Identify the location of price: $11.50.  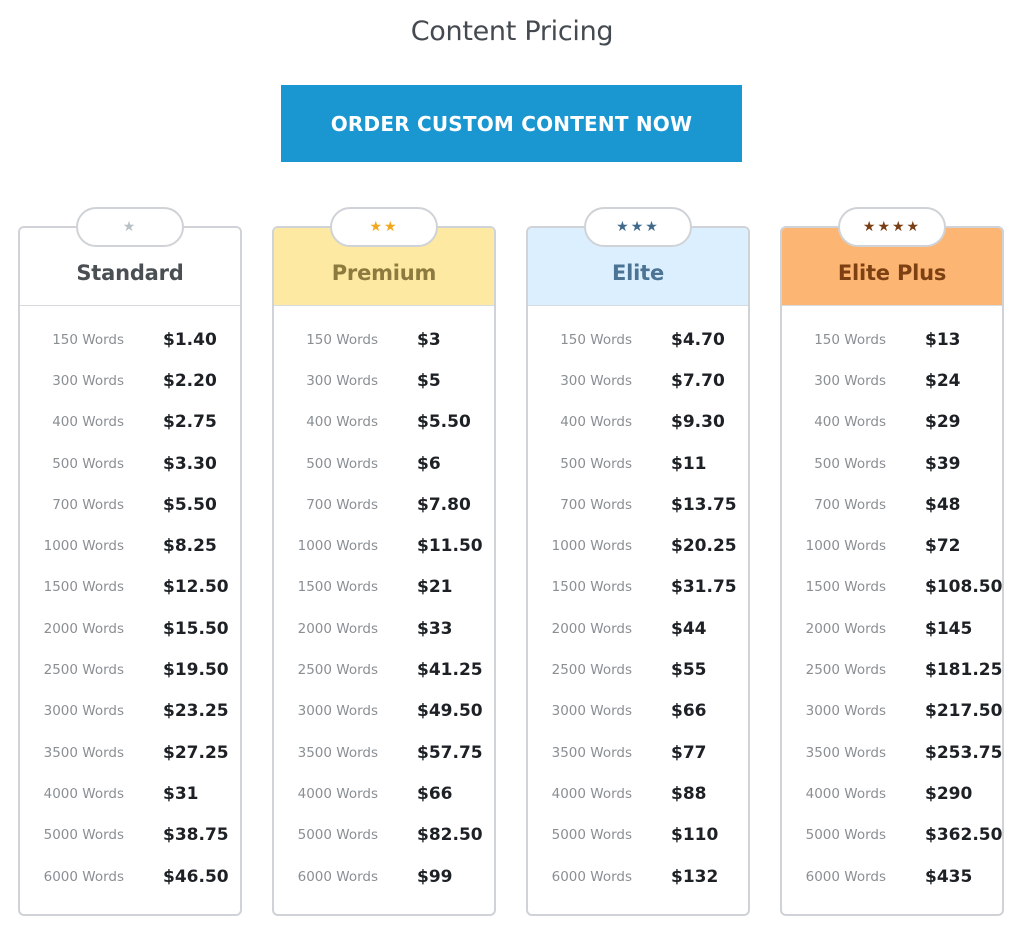
(450, 546).